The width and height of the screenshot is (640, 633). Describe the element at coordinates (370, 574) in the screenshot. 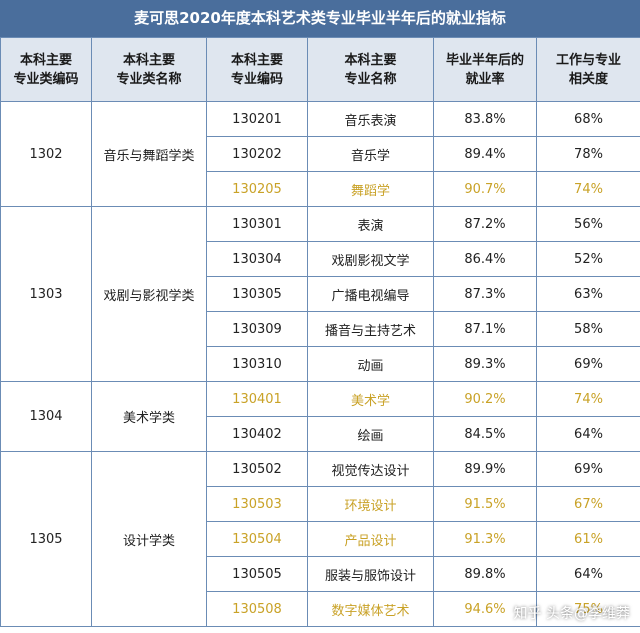

I see `major-name-cell: 服装与服饰设计` at that location.